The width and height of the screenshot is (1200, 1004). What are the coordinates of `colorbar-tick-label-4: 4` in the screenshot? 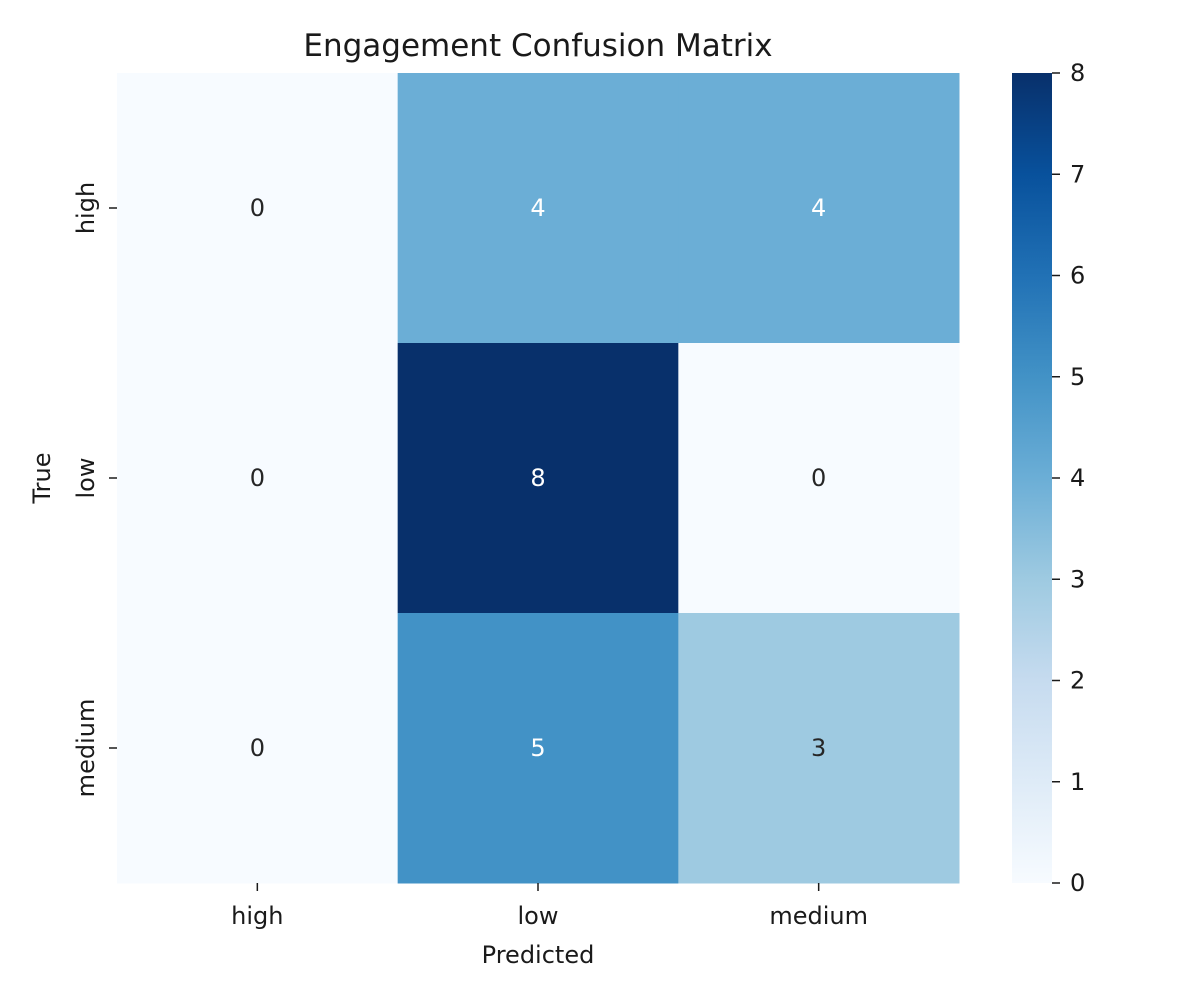 It's located at (1077, 478).